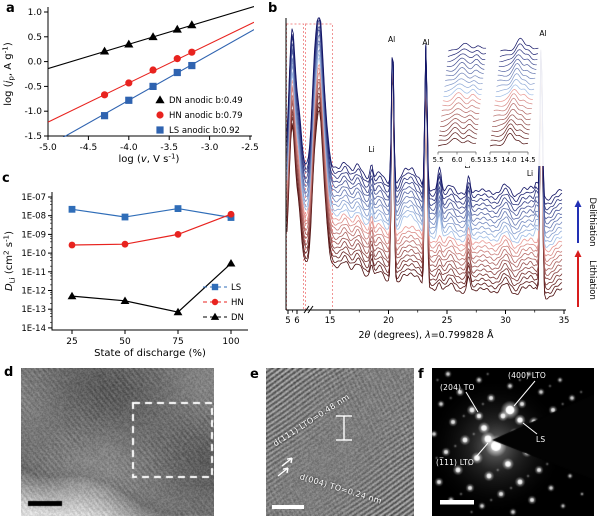 The width and height of the screenshot is (600, 516). I want to click on svg-text: 1.0, so click(35, 13).